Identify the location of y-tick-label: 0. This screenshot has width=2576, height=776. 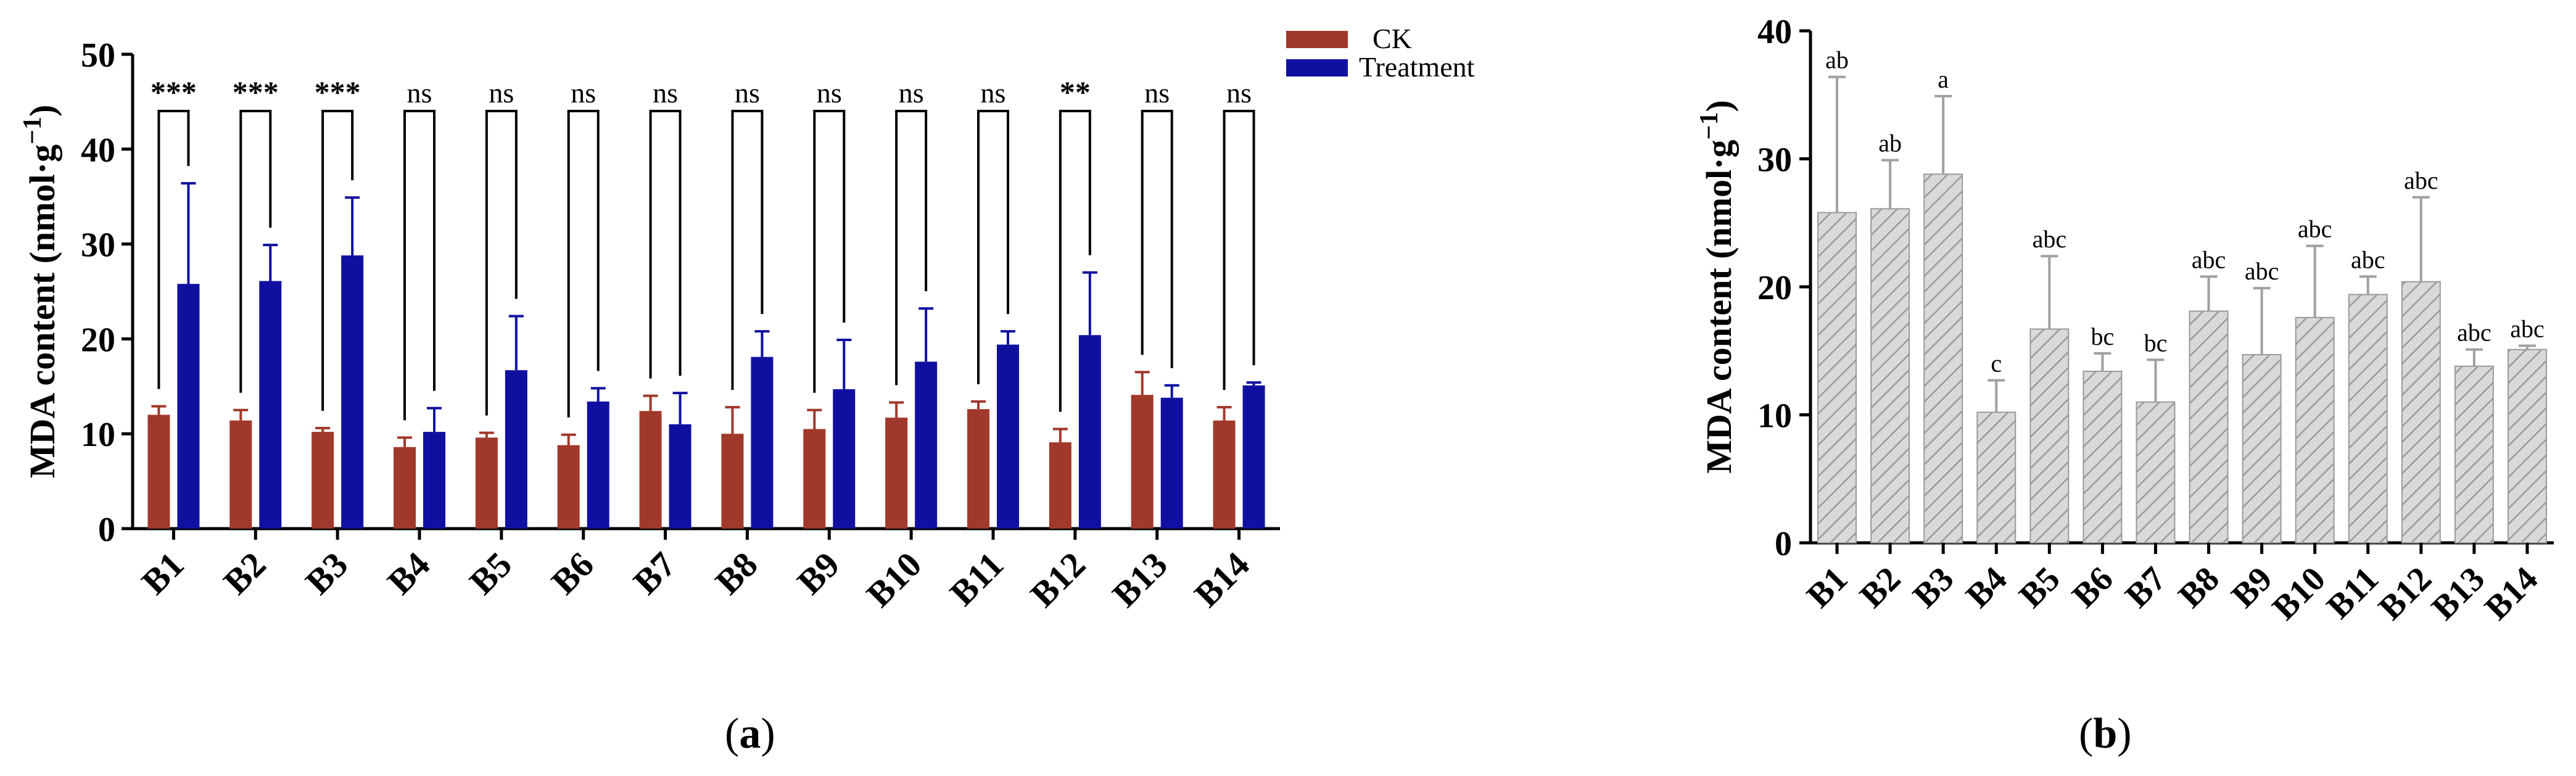
(106, 530).